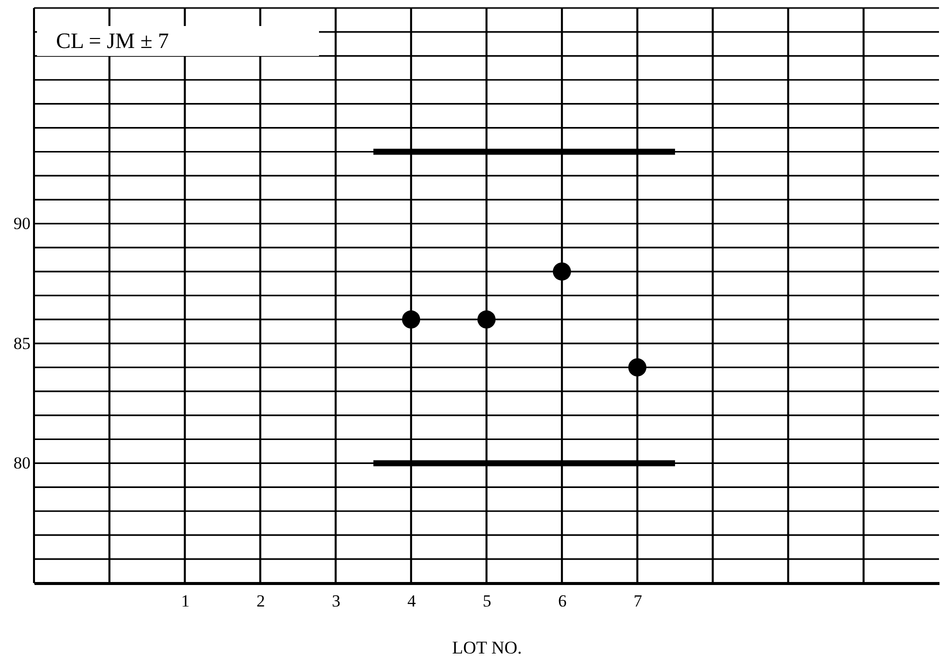  What do you see at coordinates (487, 648) in the screenshot?
I see `x-axis-title: LOT NO.` at bounding box center [487, 648].